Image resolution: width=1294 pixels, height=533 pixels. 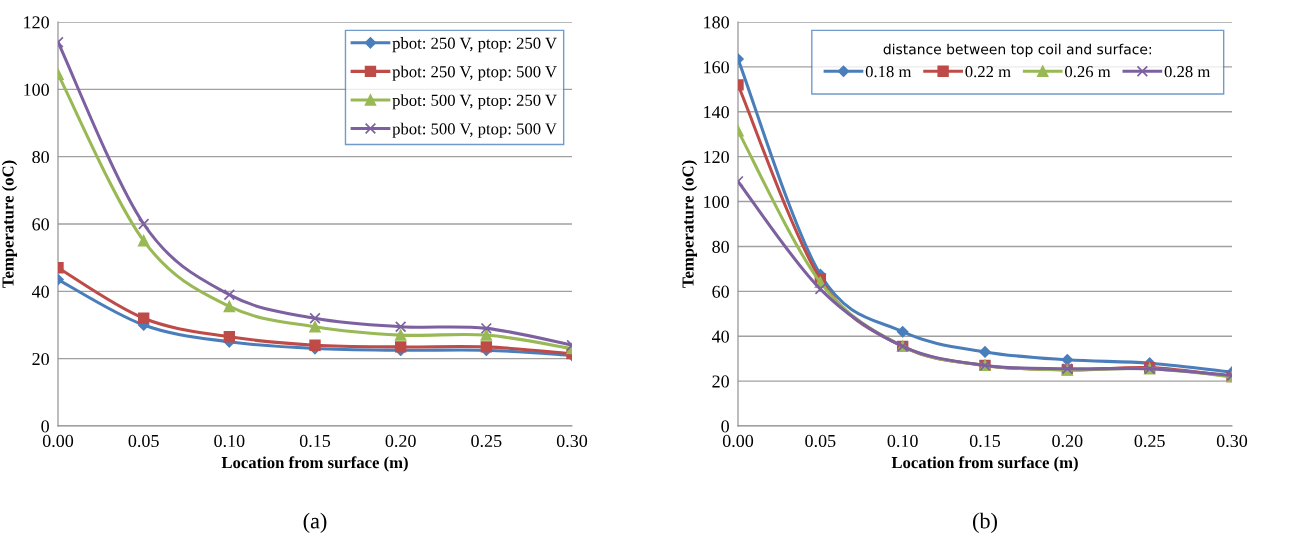 I want to click on legend-label: 0.28 m, so click(x=1187, y=72).